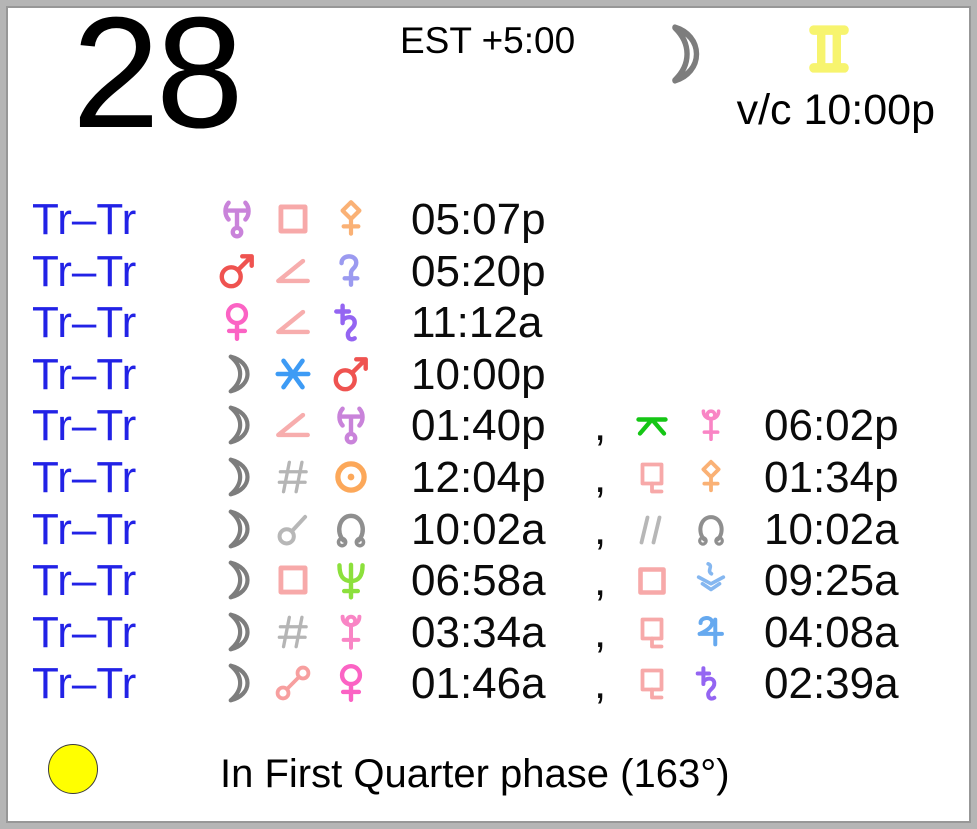  What do you see at coordinates (475, 774) in the screenshot?
I see `moon-phase-label: In First Quarter phase (163°)` at bounding box center [475, 774].